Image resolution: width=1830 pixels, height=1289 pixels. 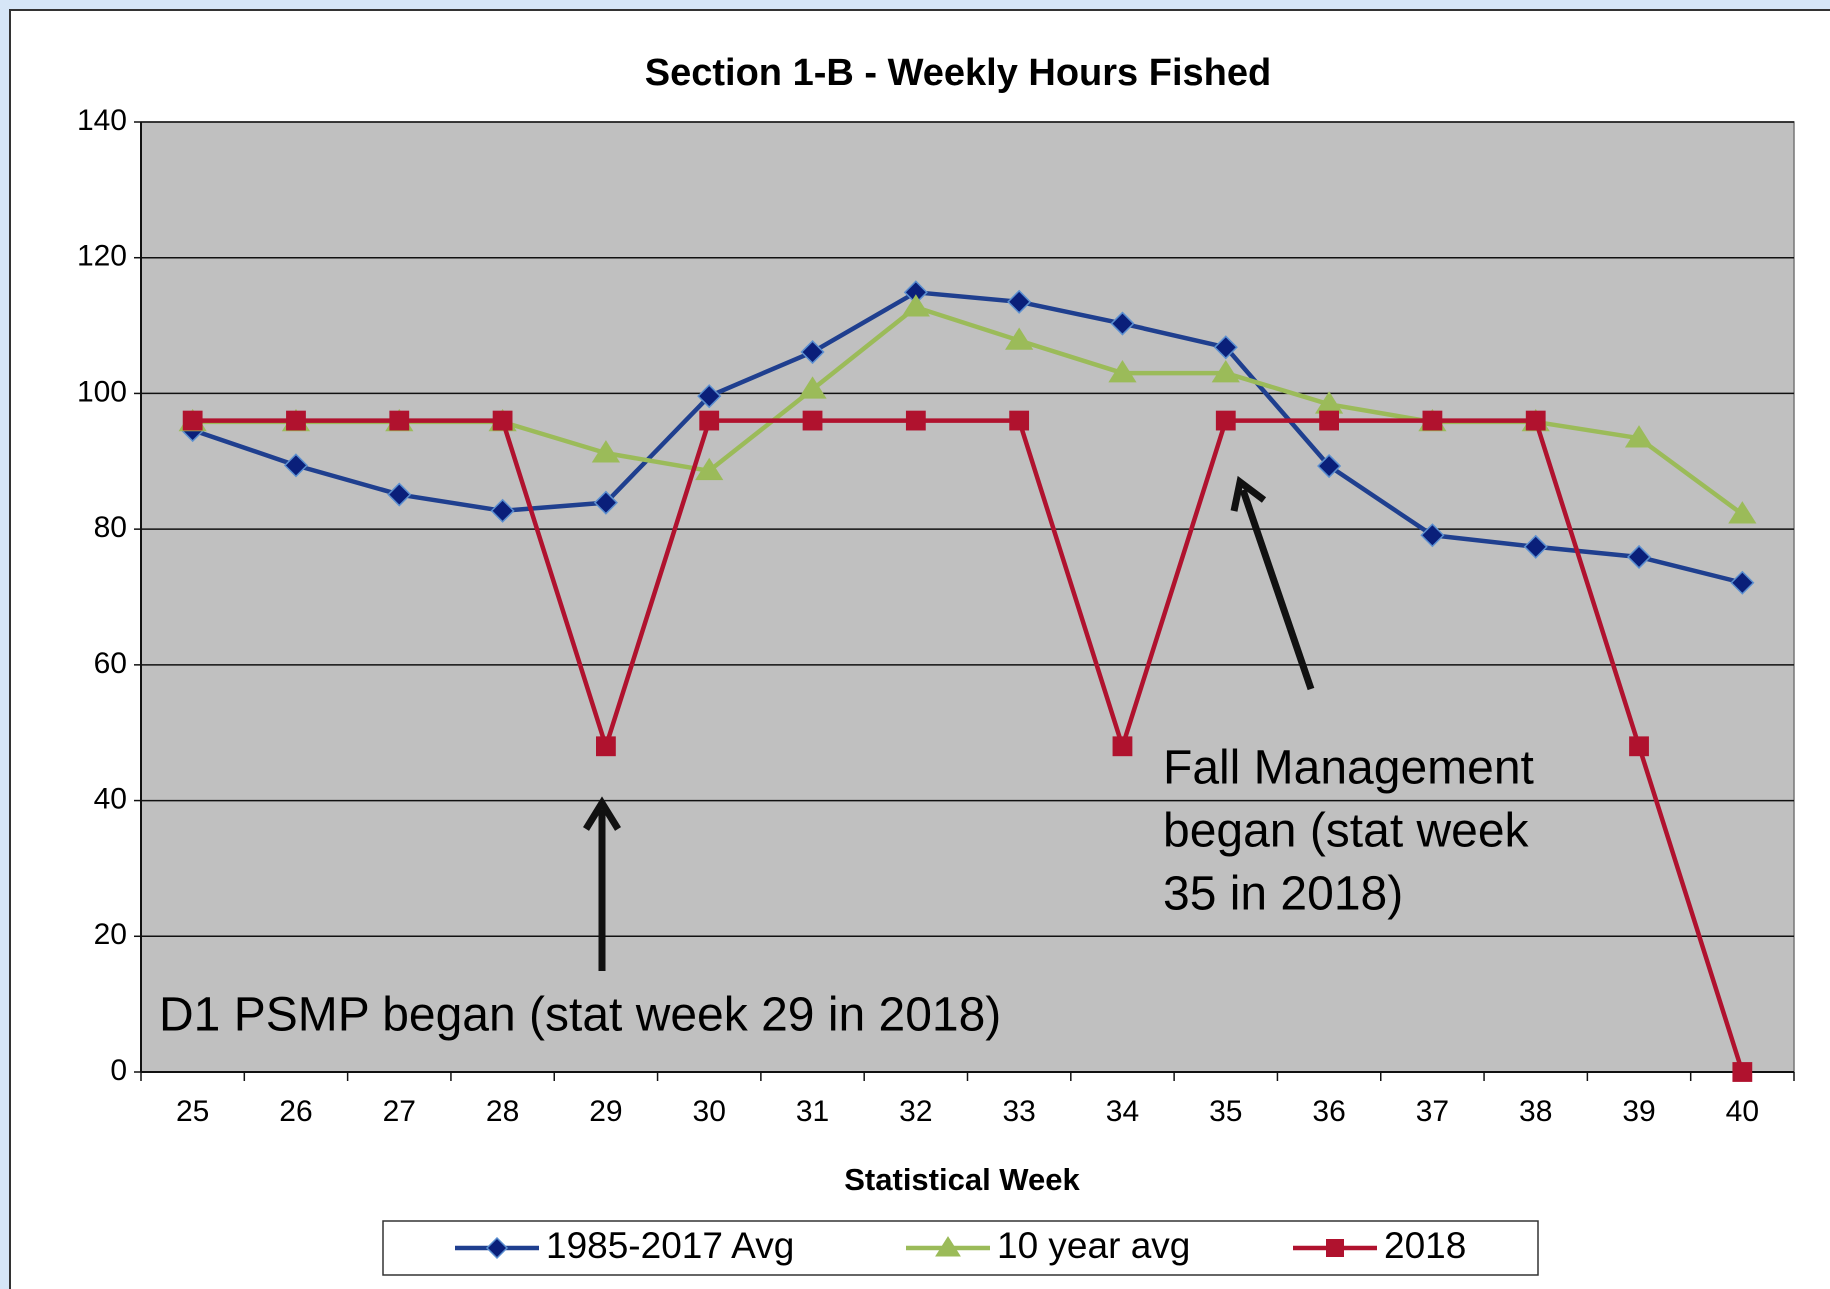 I want to click on annotation: began (stat week, so click(x=1346, y=831).